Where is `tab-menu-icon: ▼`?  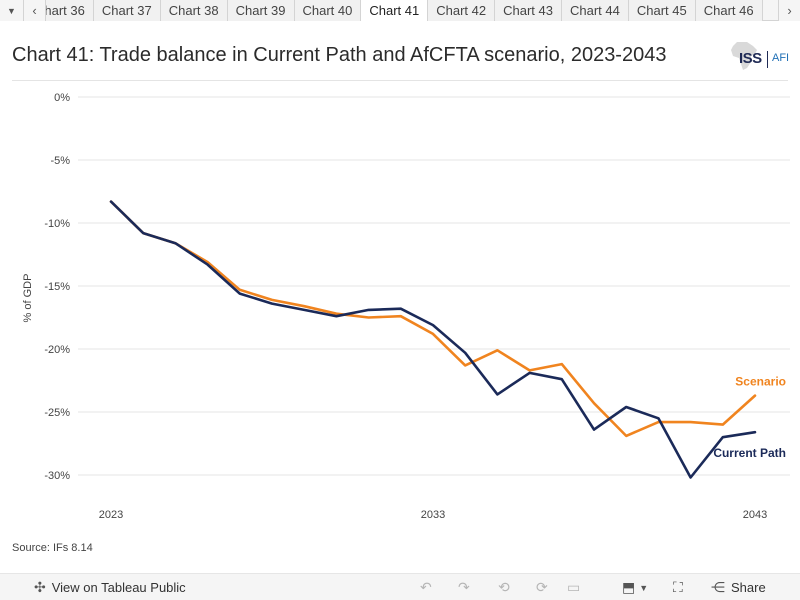 tab-menu-icon: ▼ is located at coordinates (12, 10).